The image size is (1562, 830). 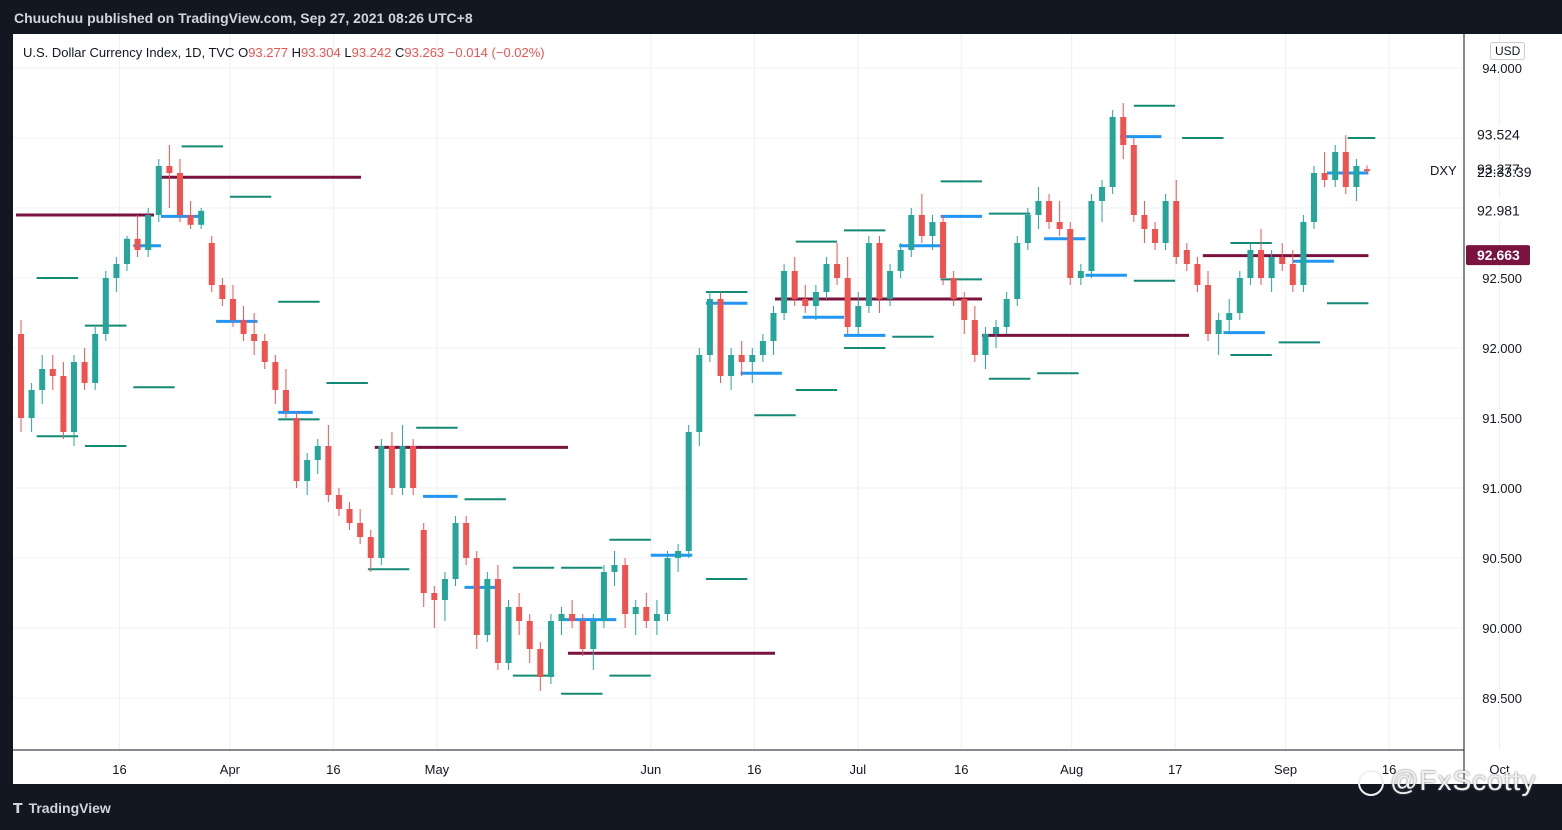 I want to click on x-tick-label: May, so click(x=437, y=769).